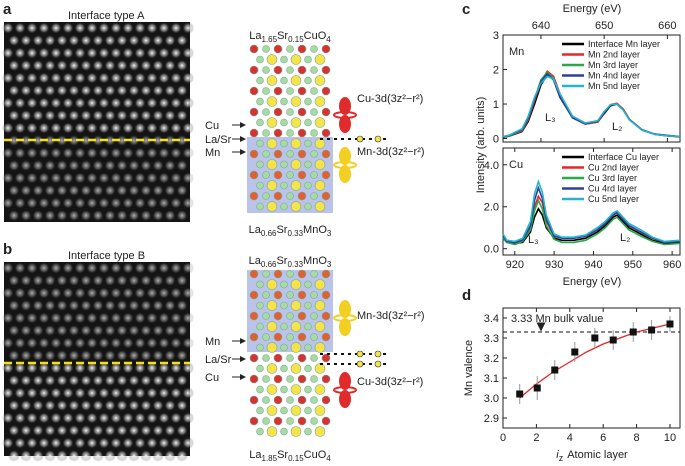 This screenshot has width=685, height=466. What do you see at coordinates (126, 15) in the screenshot?
I see `title-box` at bounding box center [126, 15].